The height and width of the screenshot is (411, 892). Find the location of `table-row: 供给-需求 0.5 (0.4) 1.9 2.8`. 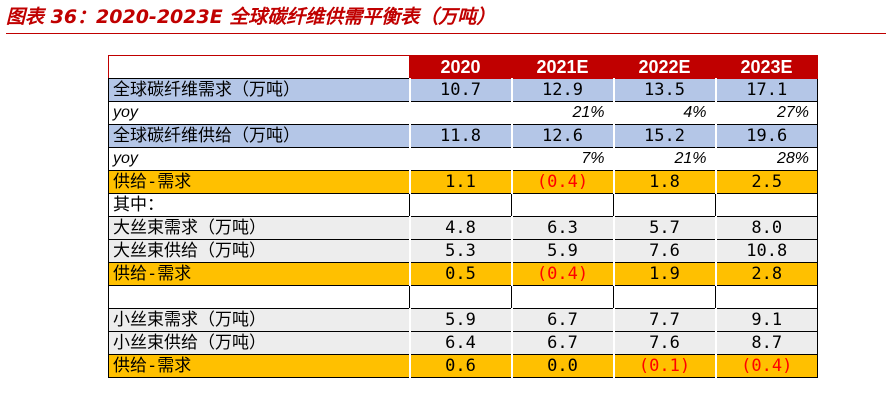

table-row: 供给-需求 0.5 (0.4) 1.9 2.8 is located at coordinates (463, 274).